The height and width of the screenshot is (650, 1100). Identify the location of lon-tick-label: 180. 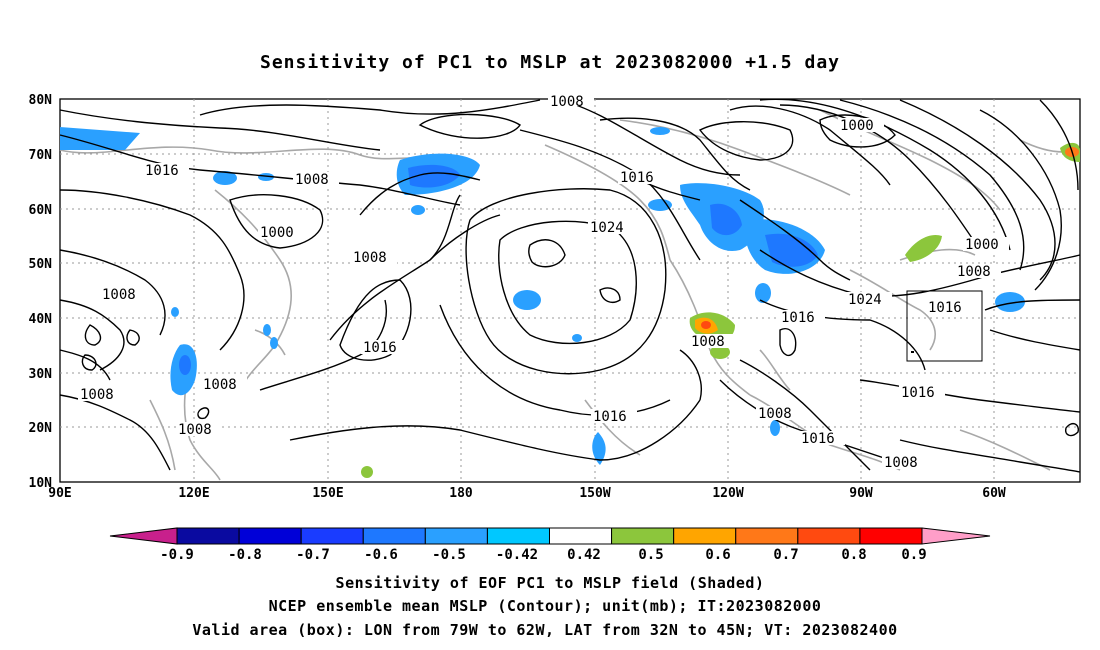
(461, 493).